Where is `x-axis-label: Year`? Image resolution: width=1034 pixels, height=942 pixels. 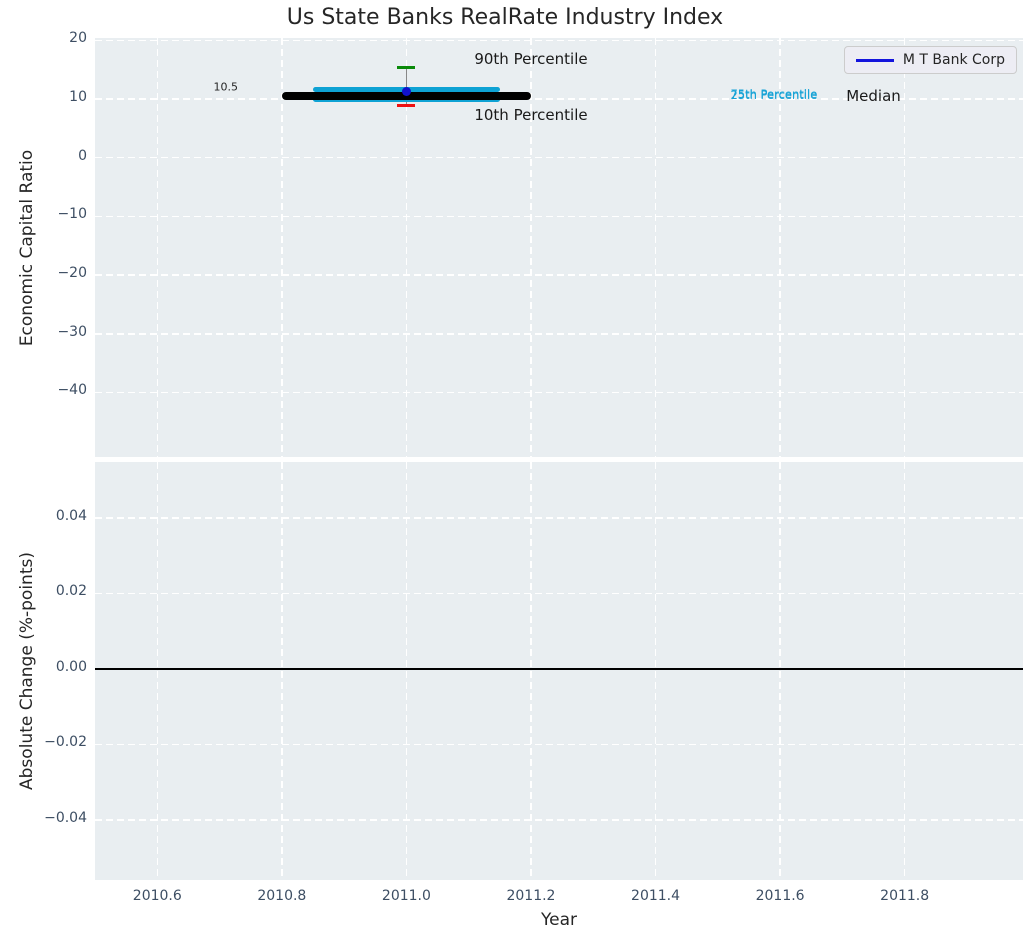 x-axis-label: Year is located at coordinates (559, 920).